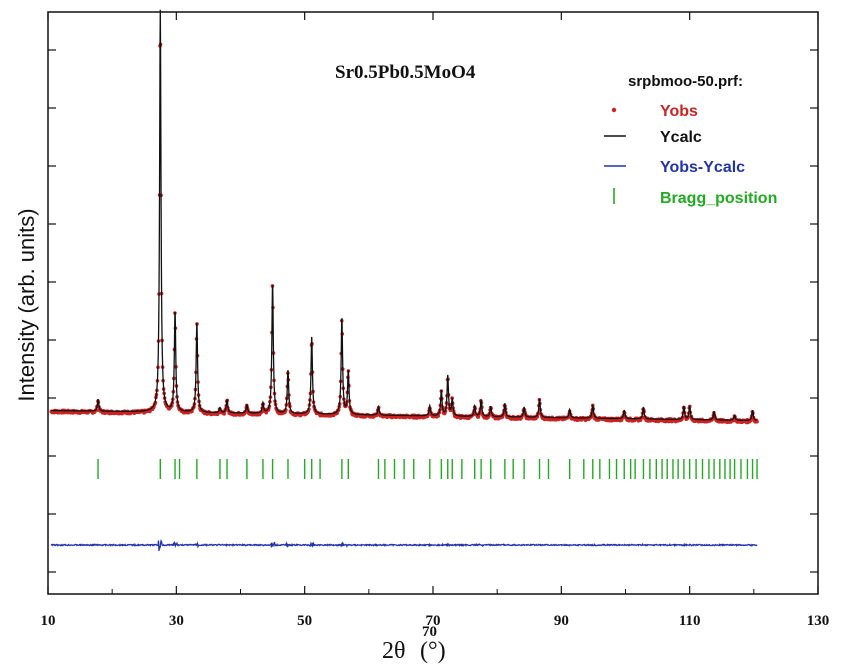 This screenshot has height=665, width=845. What do you see at coordinates (614, 110) in the screenshot?
I see `legend-yobs-marker` at bounding box center [614, 110].